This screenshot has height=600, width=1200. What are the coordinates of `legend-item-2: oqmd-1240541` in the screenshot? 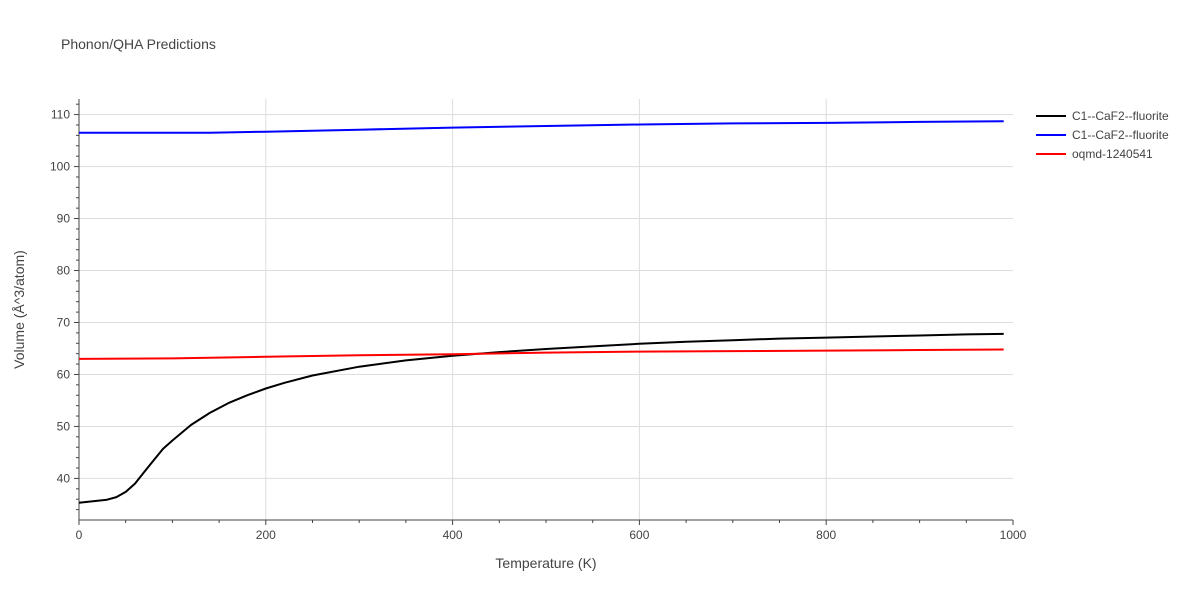 It's located at (1102, 153).